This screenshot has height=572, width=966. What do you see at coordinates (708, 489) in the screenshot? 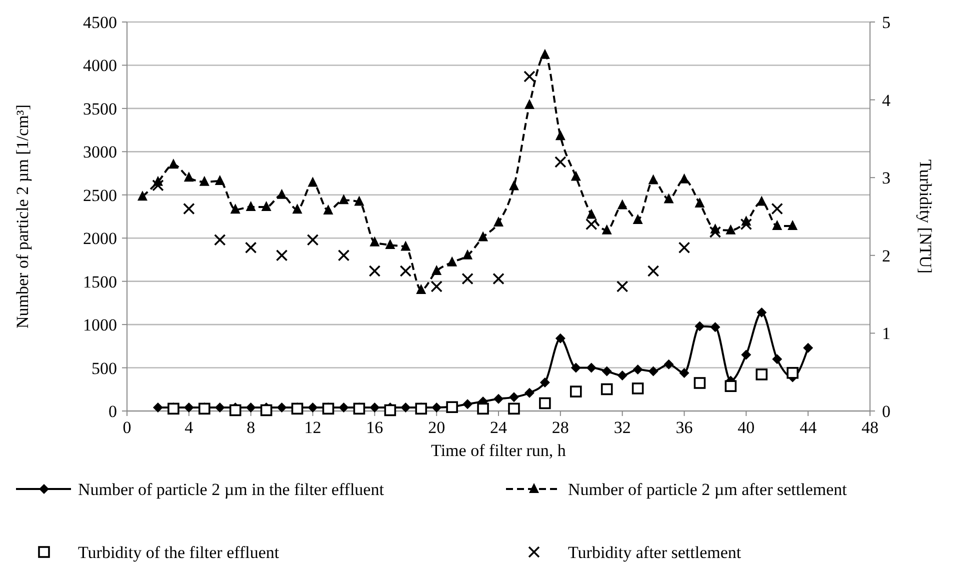
I see `legend-label: Number of particle 2 µm after settlement` at bounding box center [708, 489].